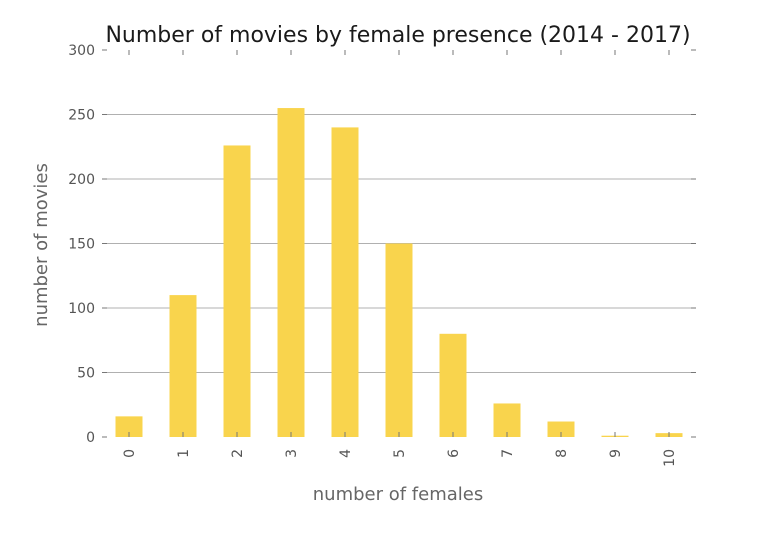  What do you see at coordinates (670, 458) in the screenshot?
I see `x-tick-label: 10` at bounding box center [670, 458].